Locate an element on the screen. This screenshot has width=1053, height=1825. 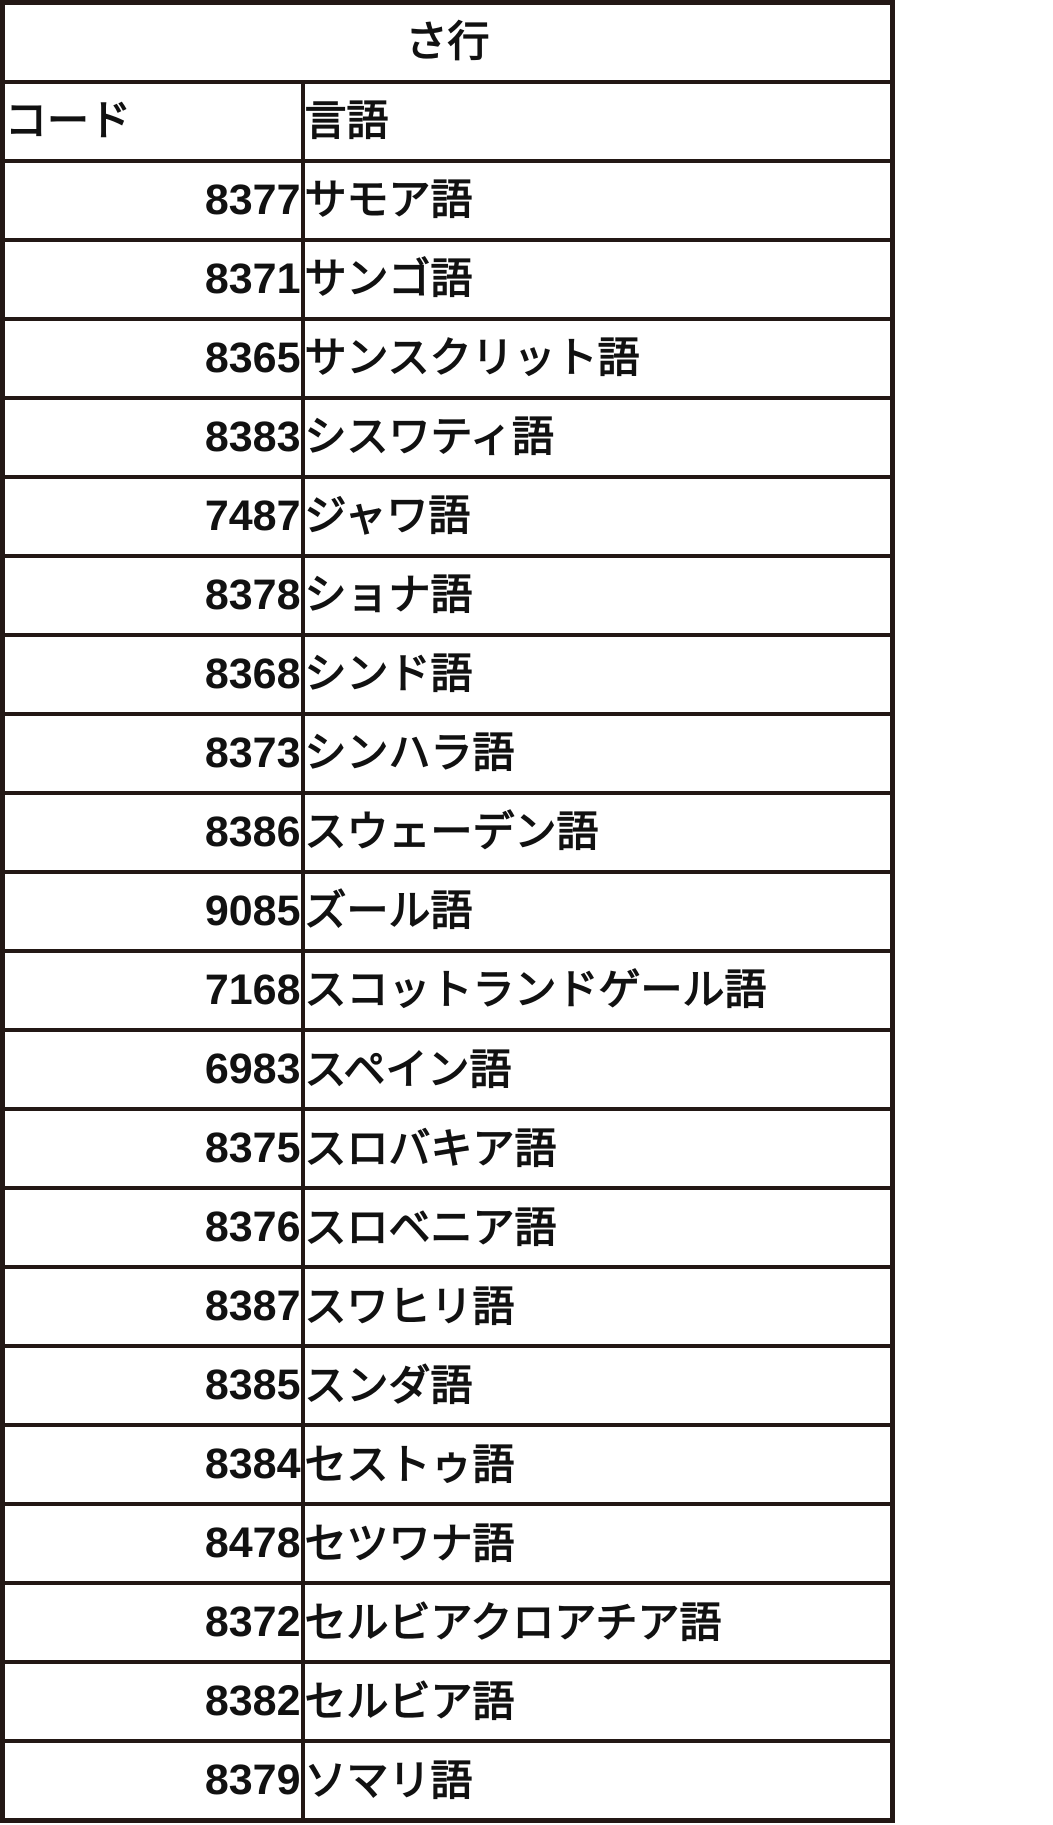
table-row: 6983 スペイン語 is located at coordinates (447, 1070).